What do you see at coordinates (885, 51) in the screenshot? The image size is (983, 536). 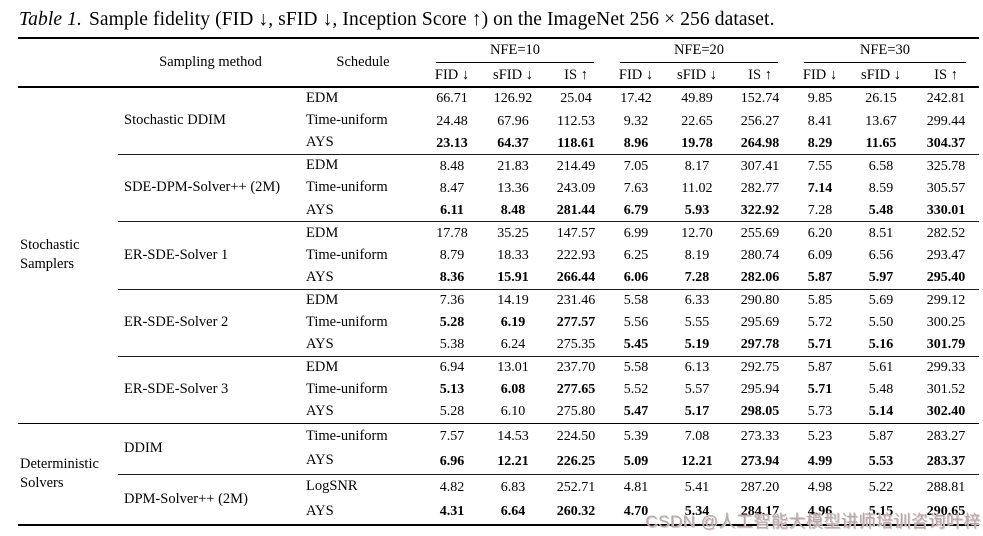 I see `header-nfe-group: NFE=30` at bounding box center [885, 51].